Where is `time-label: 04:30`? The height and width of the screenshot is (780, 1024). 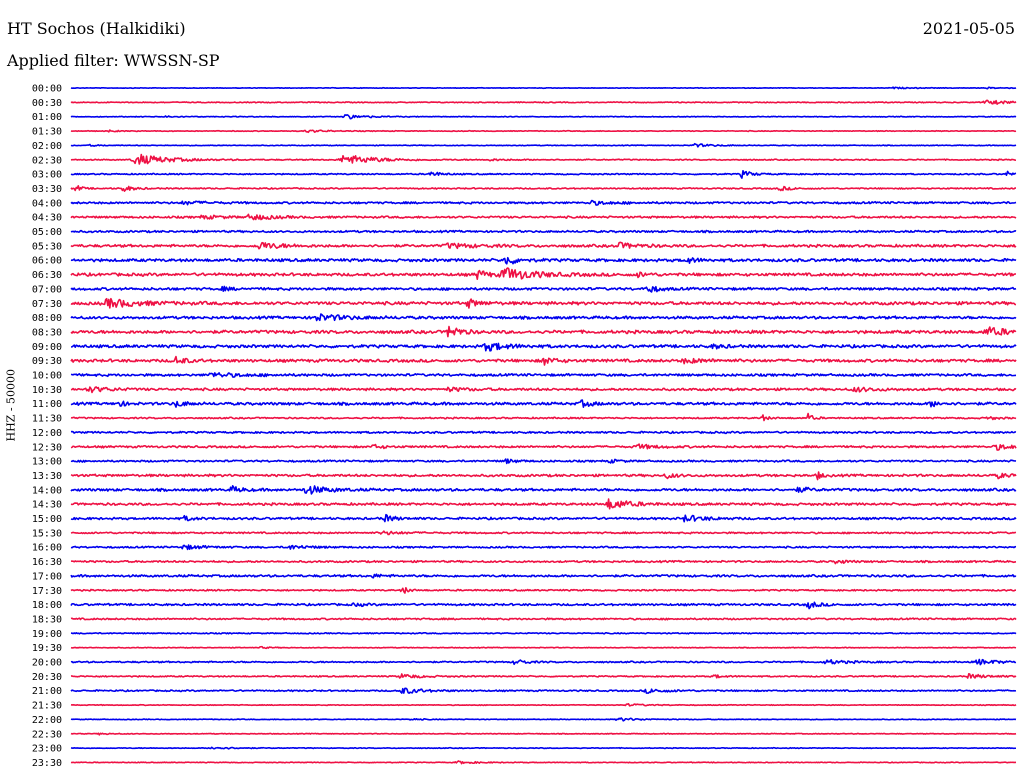
time-label: 04:30 is located at coordinates (47, 218).